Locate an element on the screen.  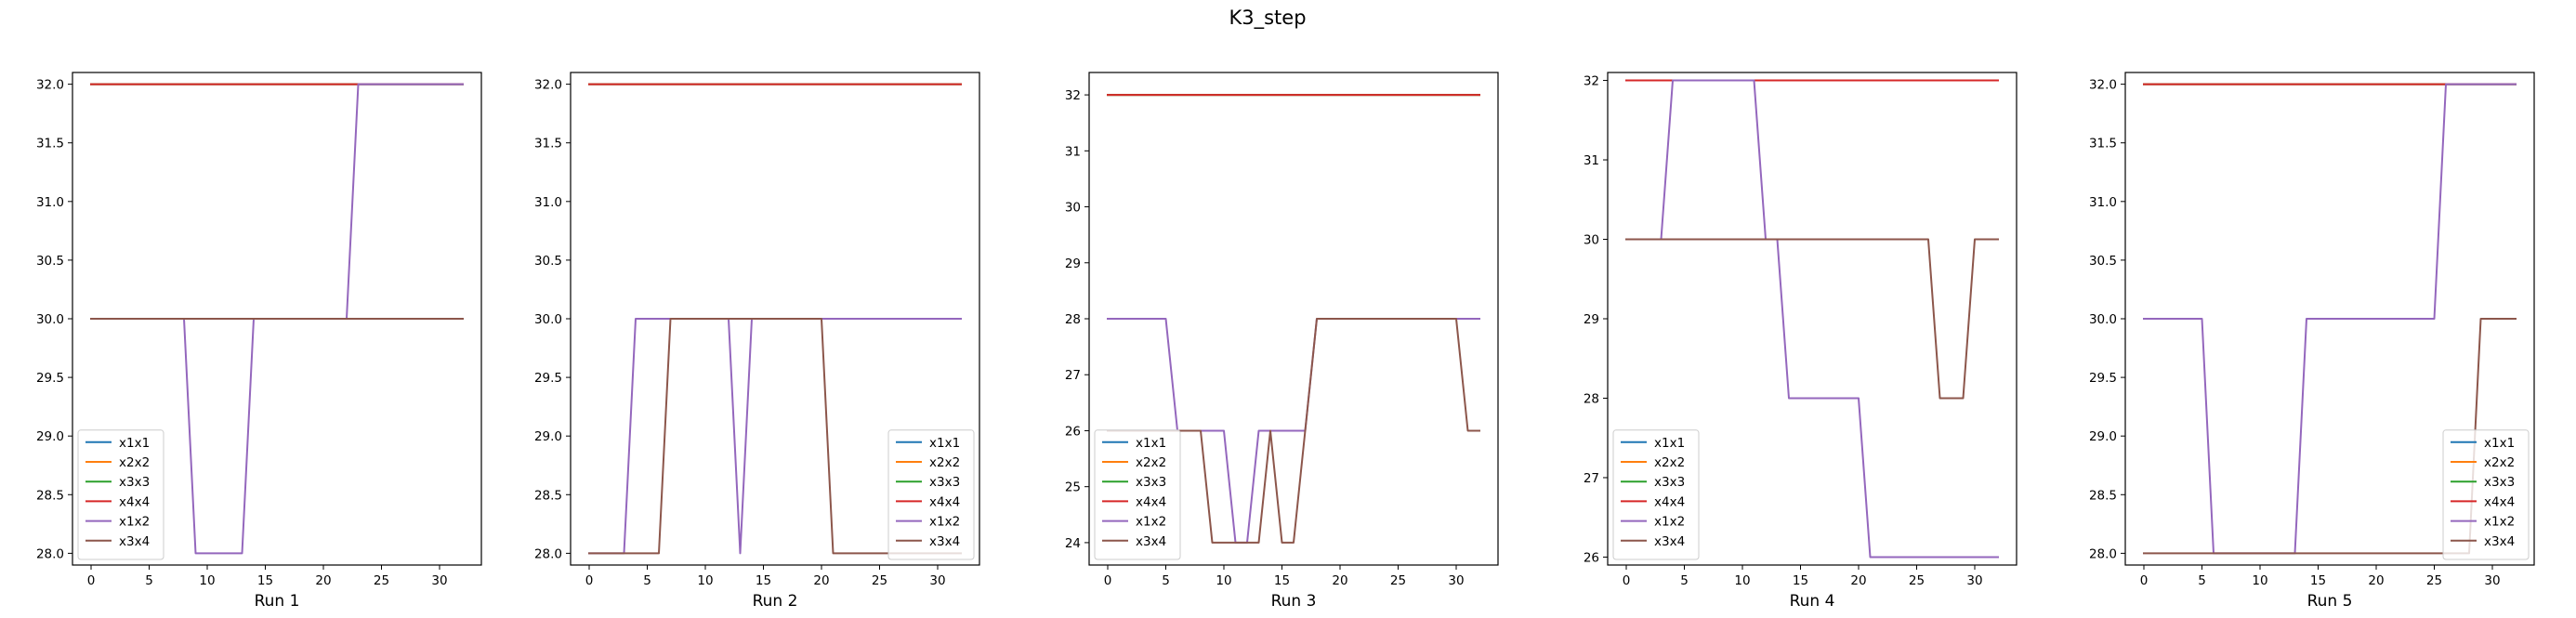
y-tick-label: 25 is located at coordinates (1073, 487).